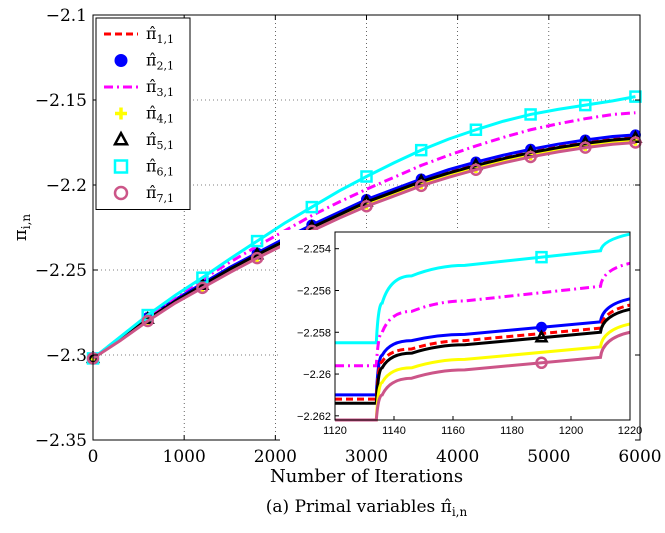 The width and height of the screenshot is (665, 533). Describe the element at coordinates (314, 333) in the screenshot. I see `inset-y-tick-label: −2.258` at that location.